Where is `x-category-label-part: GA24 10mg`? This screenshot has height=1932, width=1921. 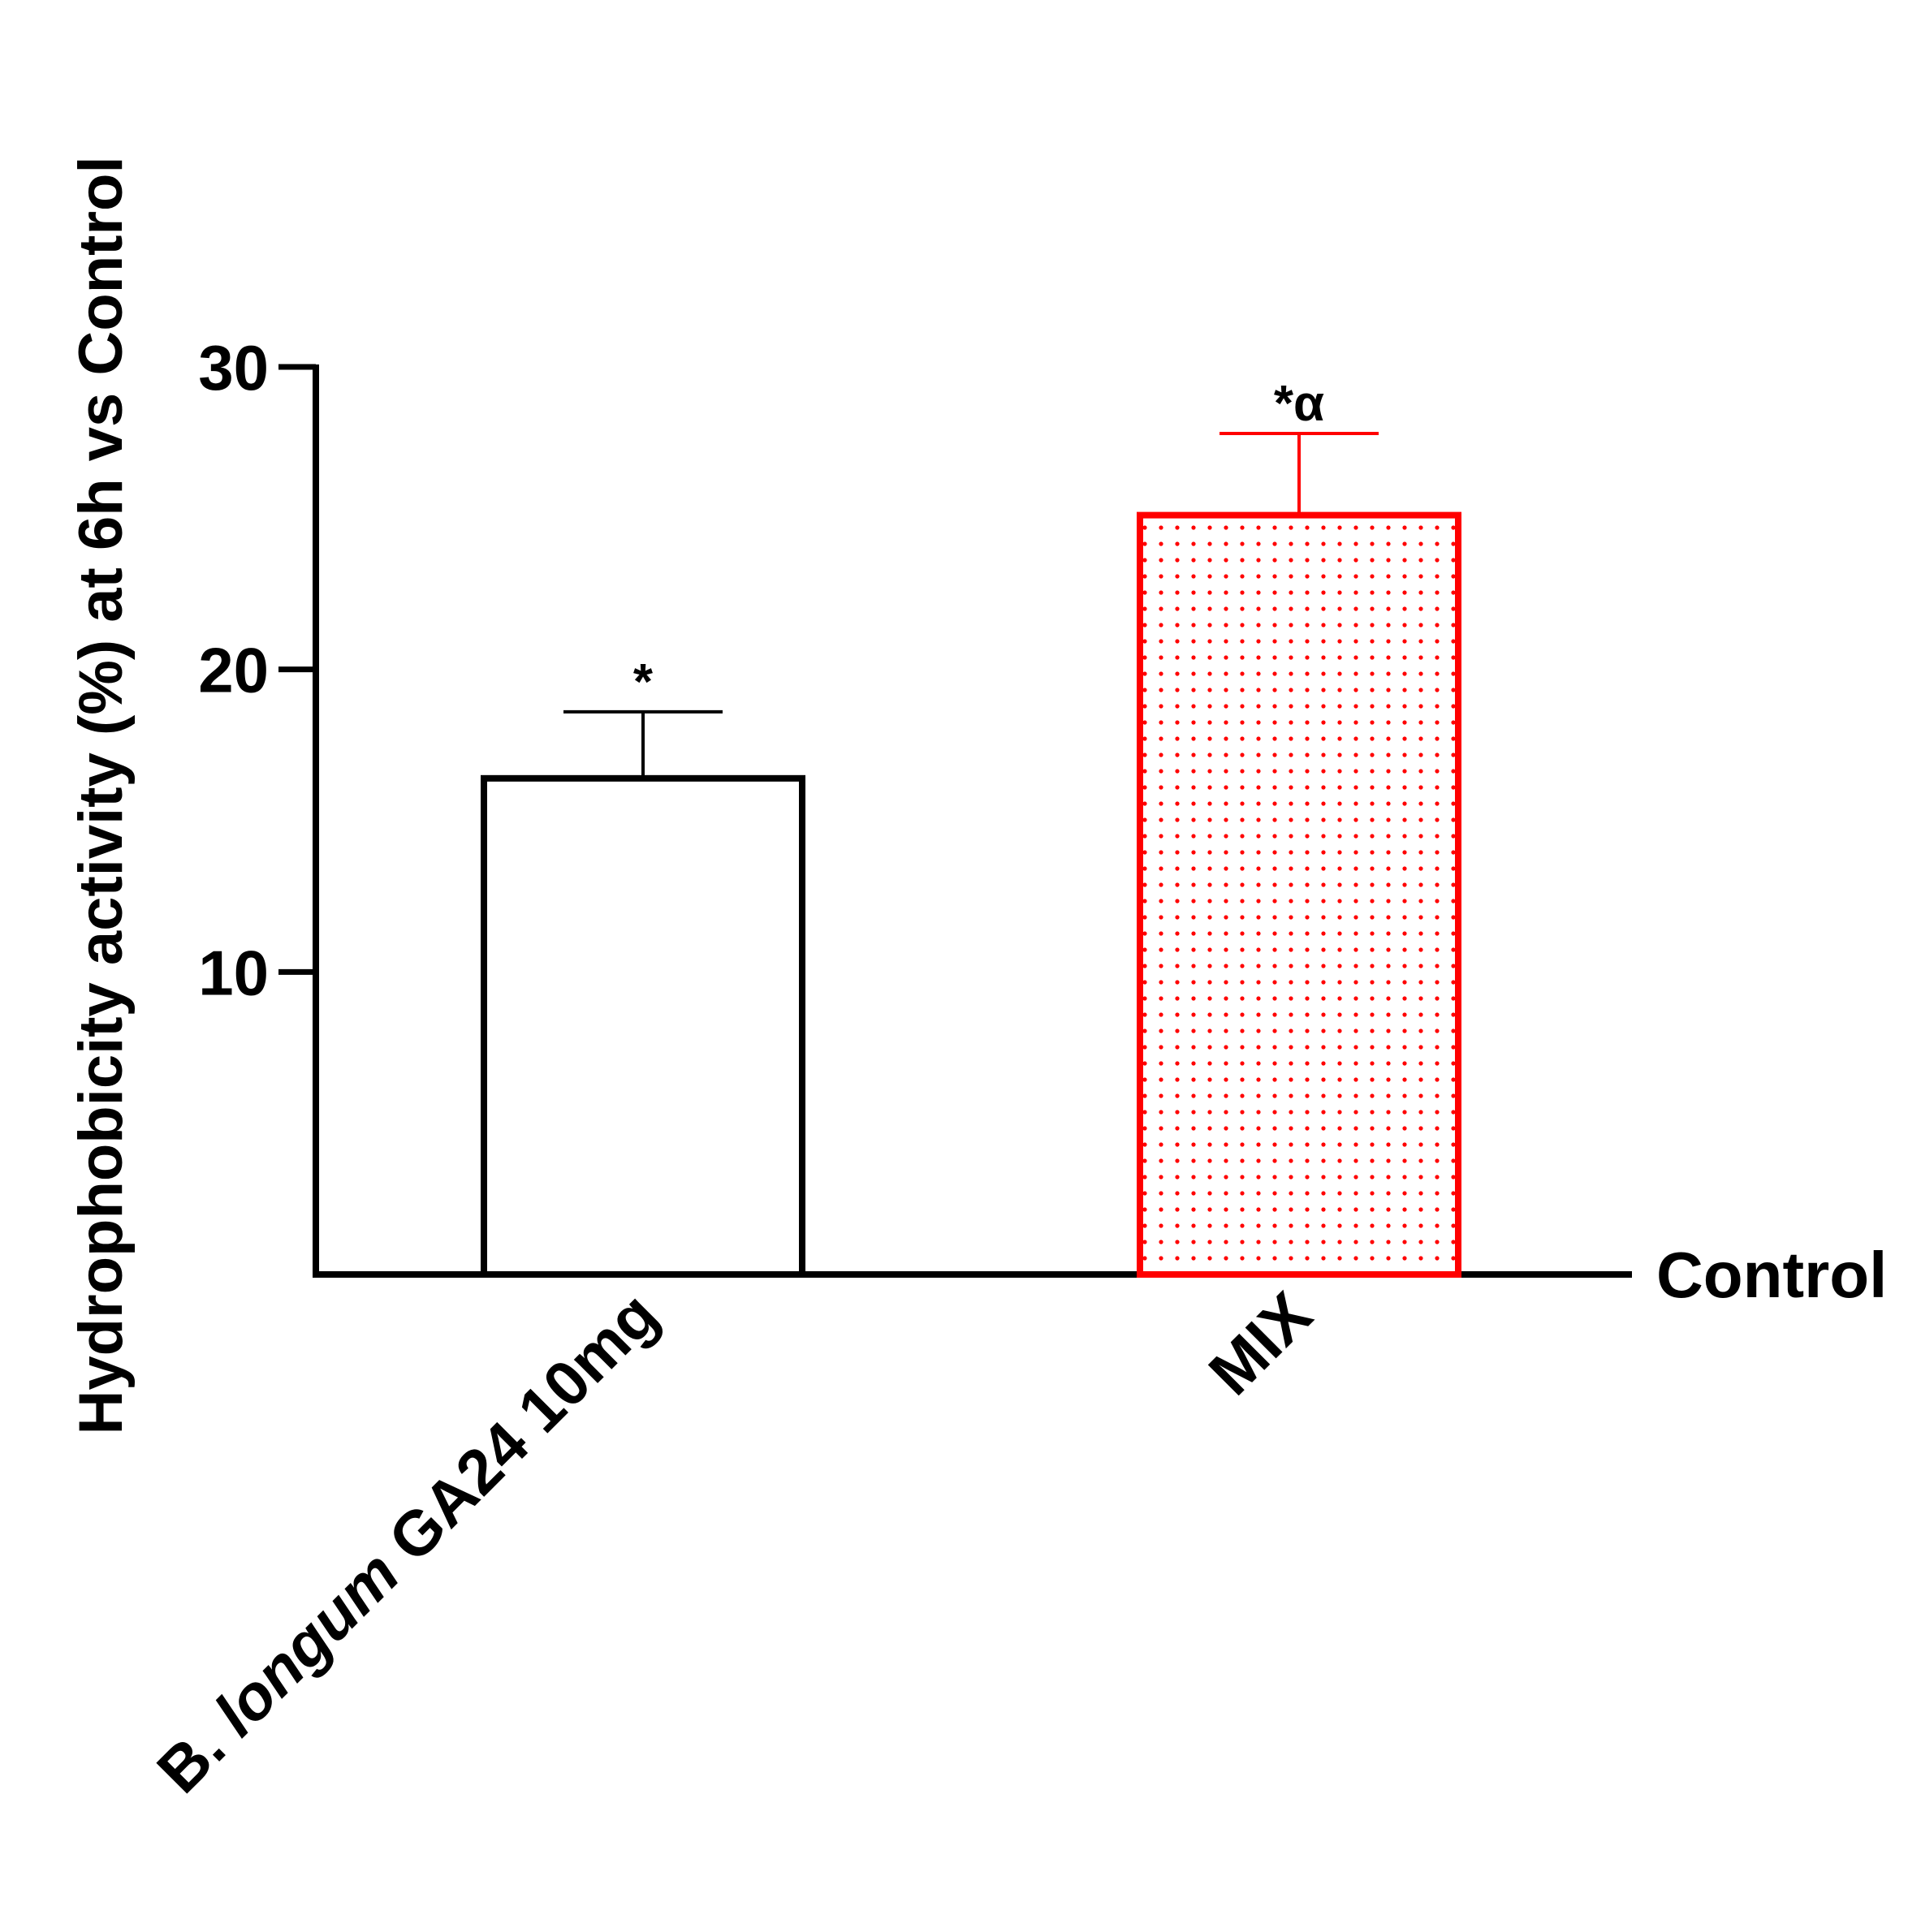 x-category-label-part: GA24 10mg is located at coordinates (516, 1433).